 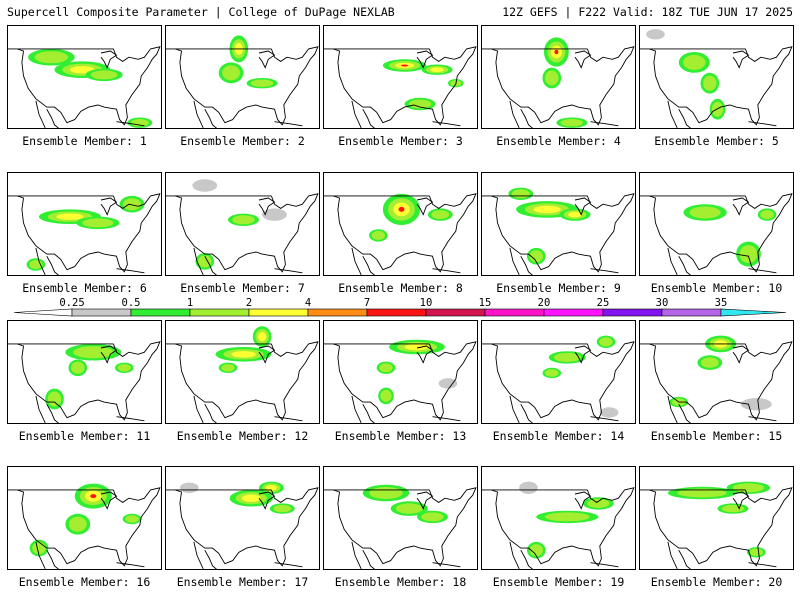 What do you see at coordinates (721, 303) in the screenshot?
I see `colorbar-tick-label: 35` at bounding box center [721, 303].